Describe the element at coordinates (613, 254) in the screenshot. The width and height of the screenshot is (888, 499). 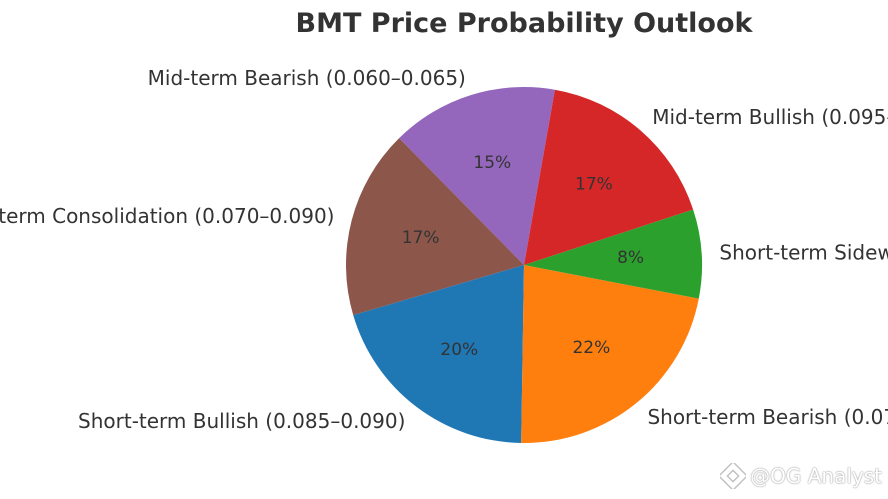
I see `pie-slice-short-term-sideways` at that location.